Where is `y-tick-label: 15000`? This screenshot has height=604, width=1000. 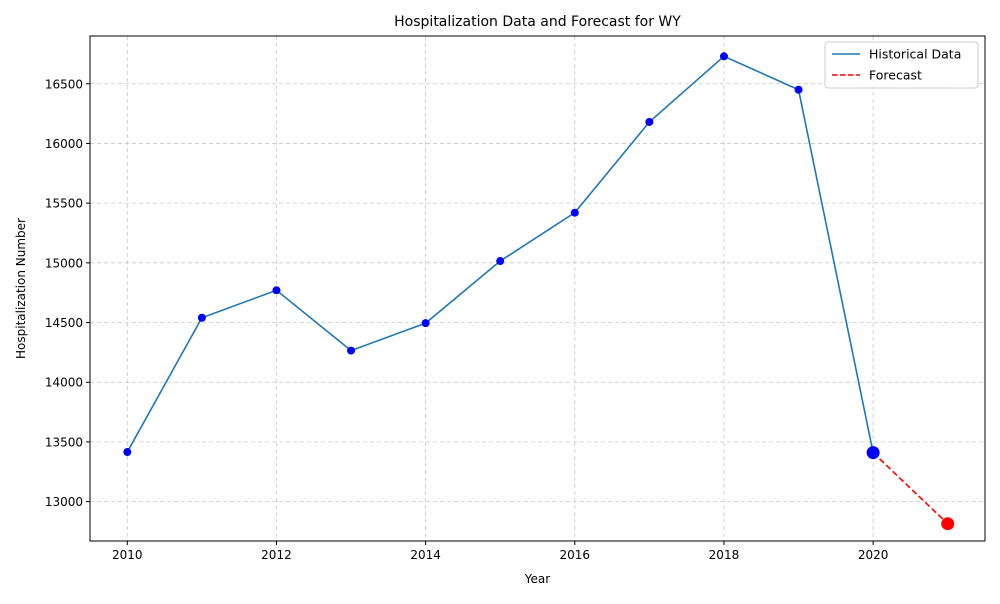 y-tick-label: 15000 is located at coordinates (64, 263).